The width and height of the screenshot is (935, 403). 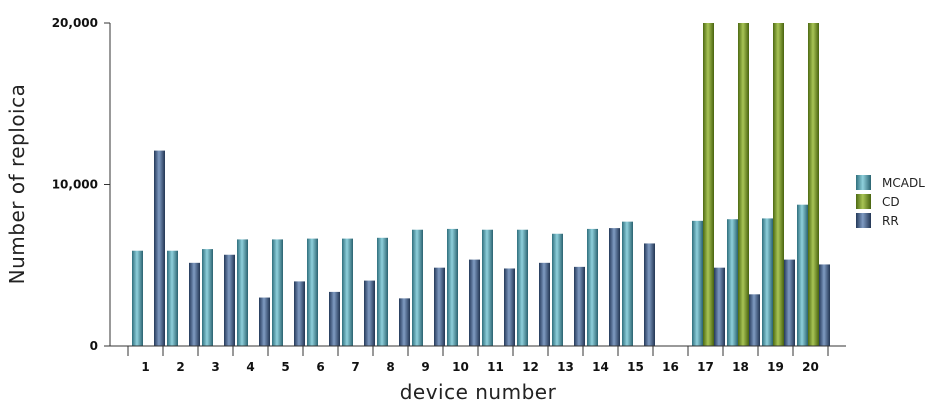 I want to click on legend-swatch-rr, so click(x=863, y=220).